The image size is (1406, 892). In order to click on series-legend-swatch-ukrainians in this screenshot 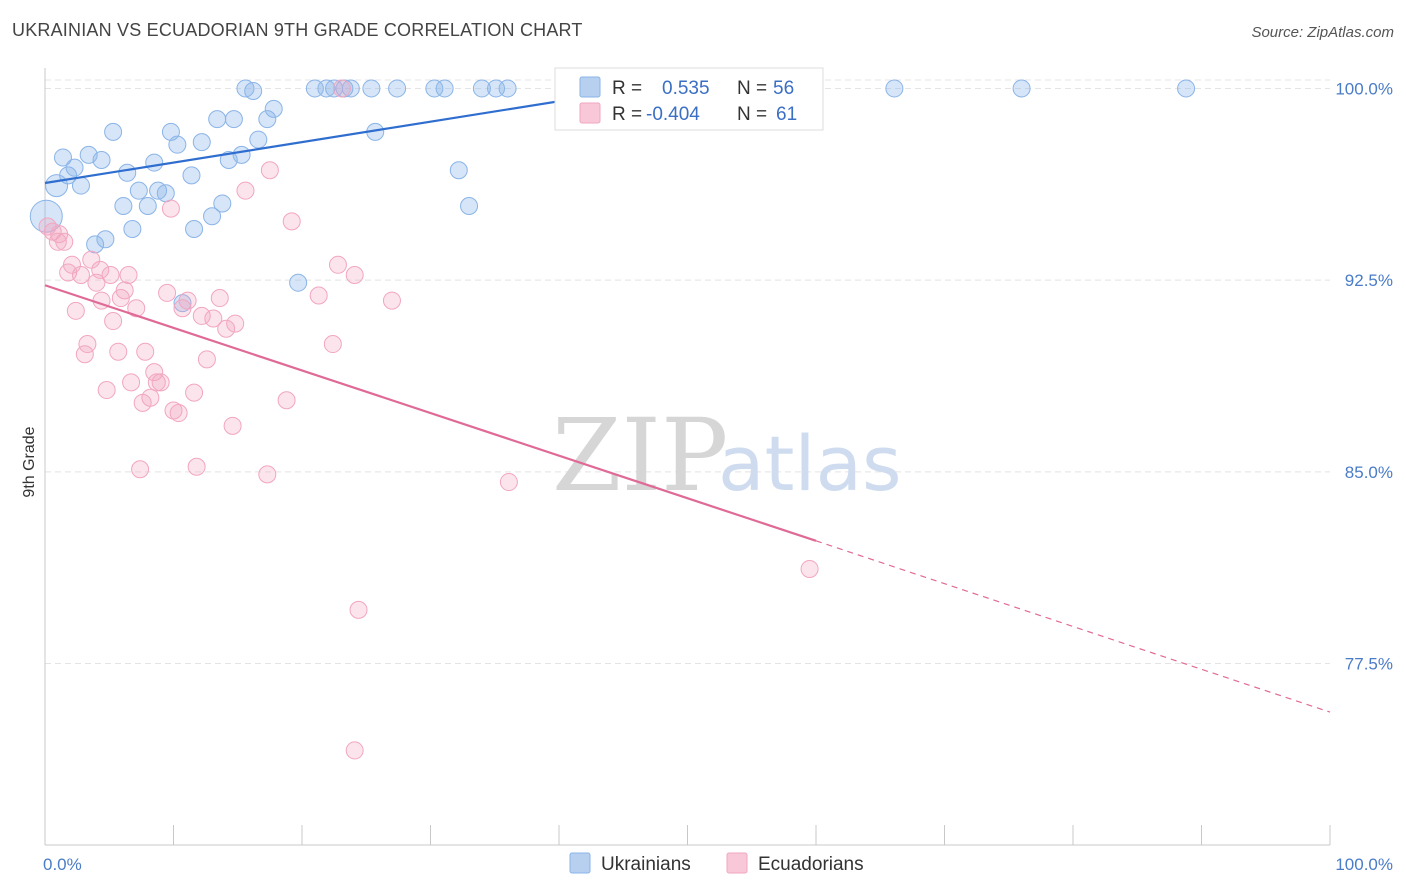, I will do `click(580, 863)`.